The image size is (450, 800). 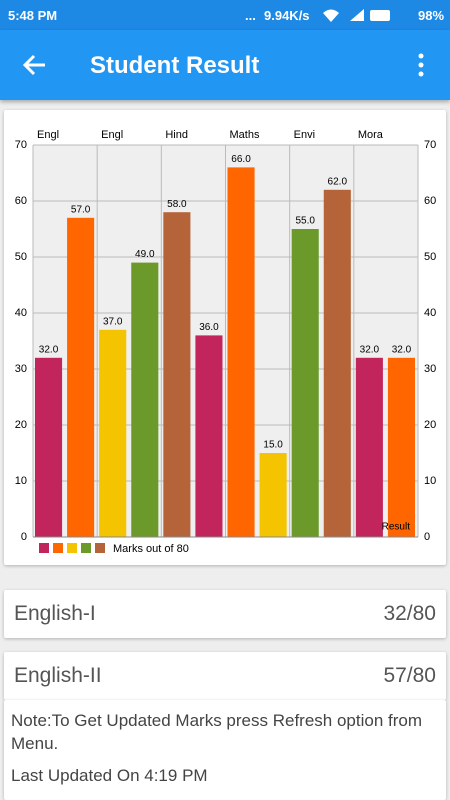 What do you see at coordinates (177, 204) in the screenshot?
I see `value-label: 58.0` at bounding box center [177, 204].